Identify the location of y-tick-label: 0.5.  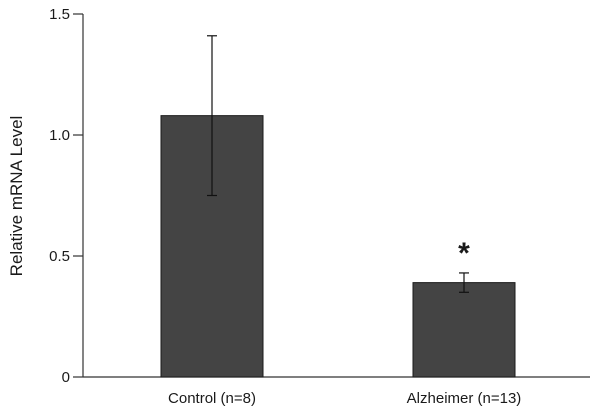
(59, 256).